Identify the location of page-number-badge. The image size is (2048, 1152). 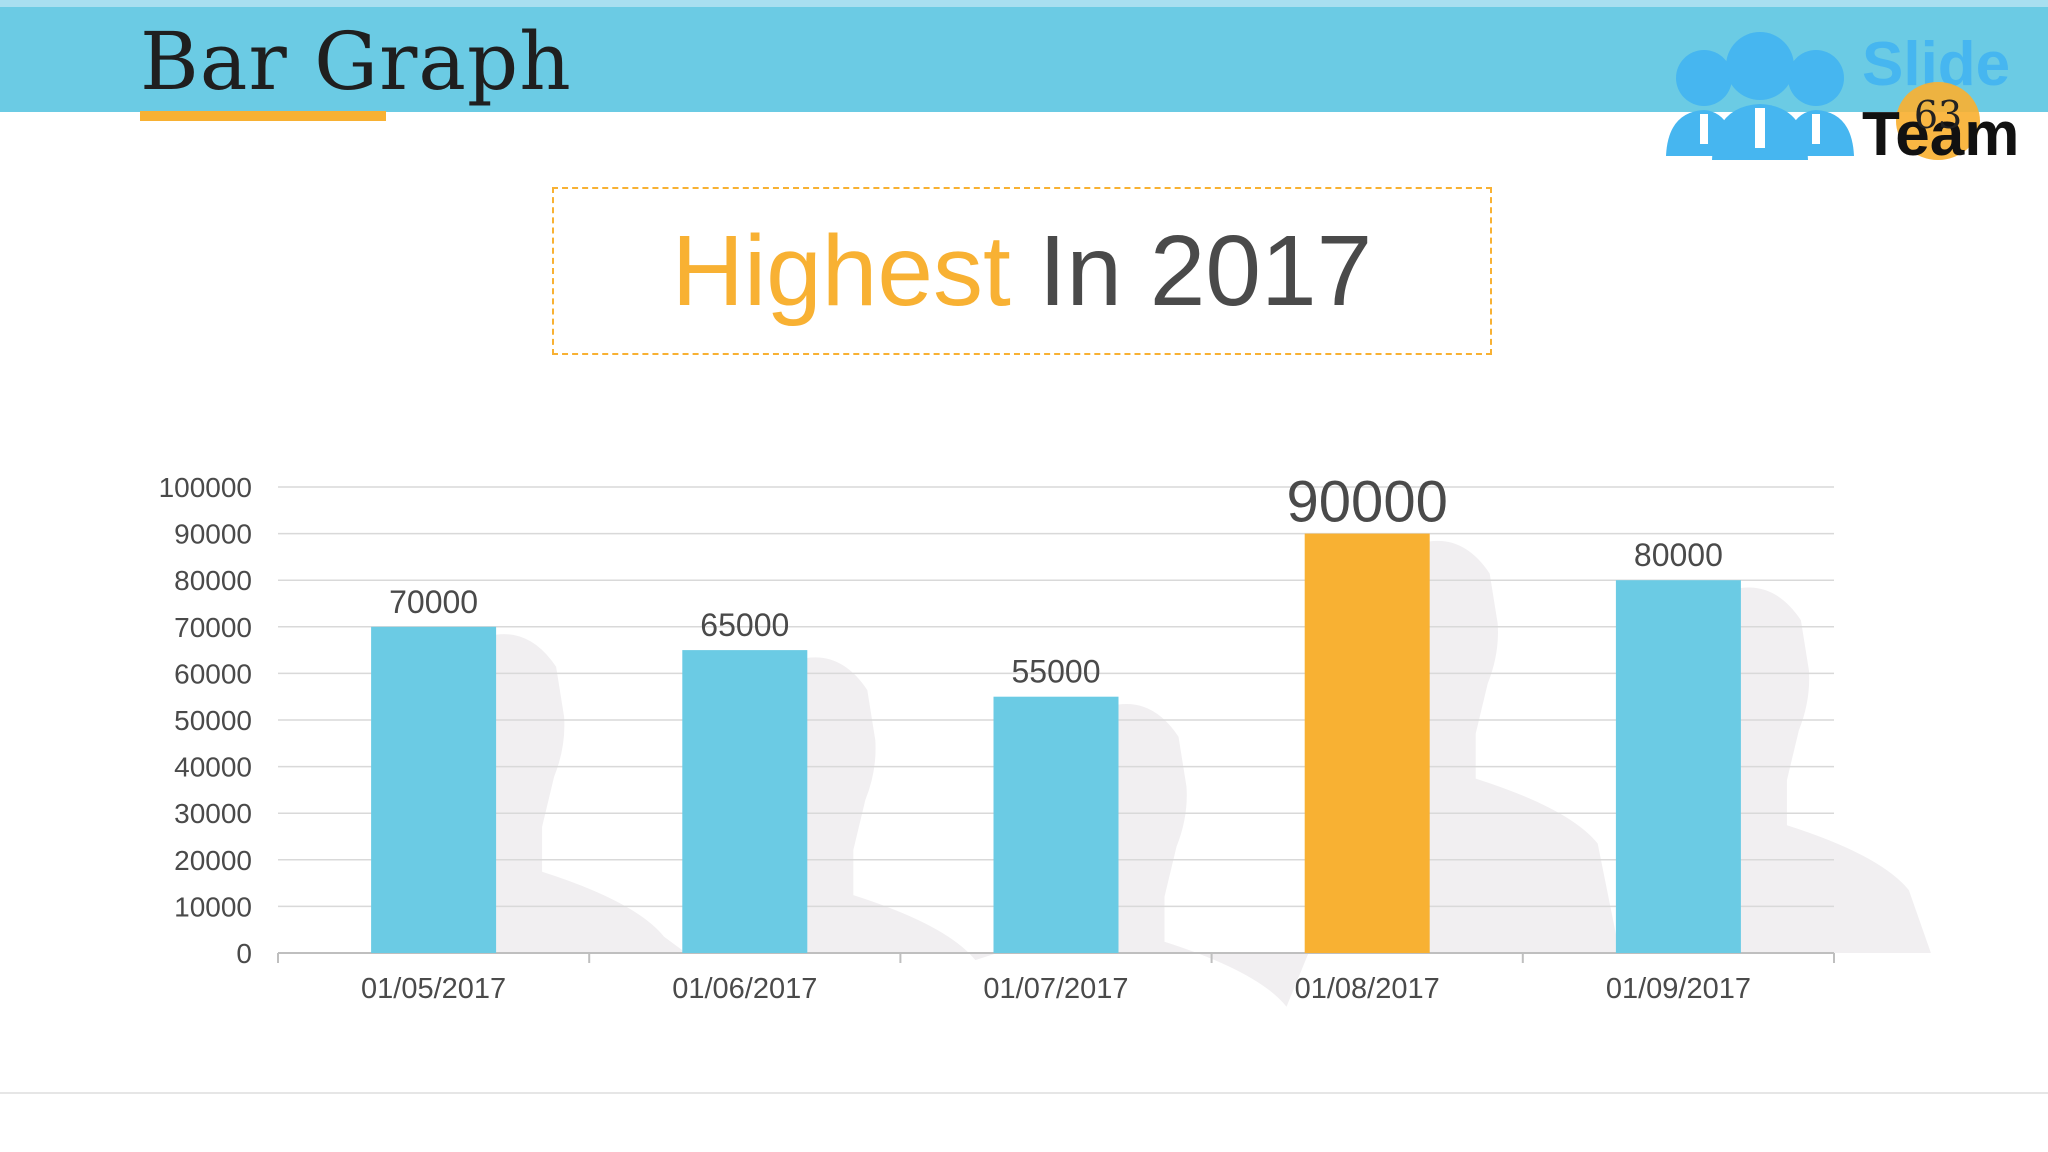
(1938, 121).